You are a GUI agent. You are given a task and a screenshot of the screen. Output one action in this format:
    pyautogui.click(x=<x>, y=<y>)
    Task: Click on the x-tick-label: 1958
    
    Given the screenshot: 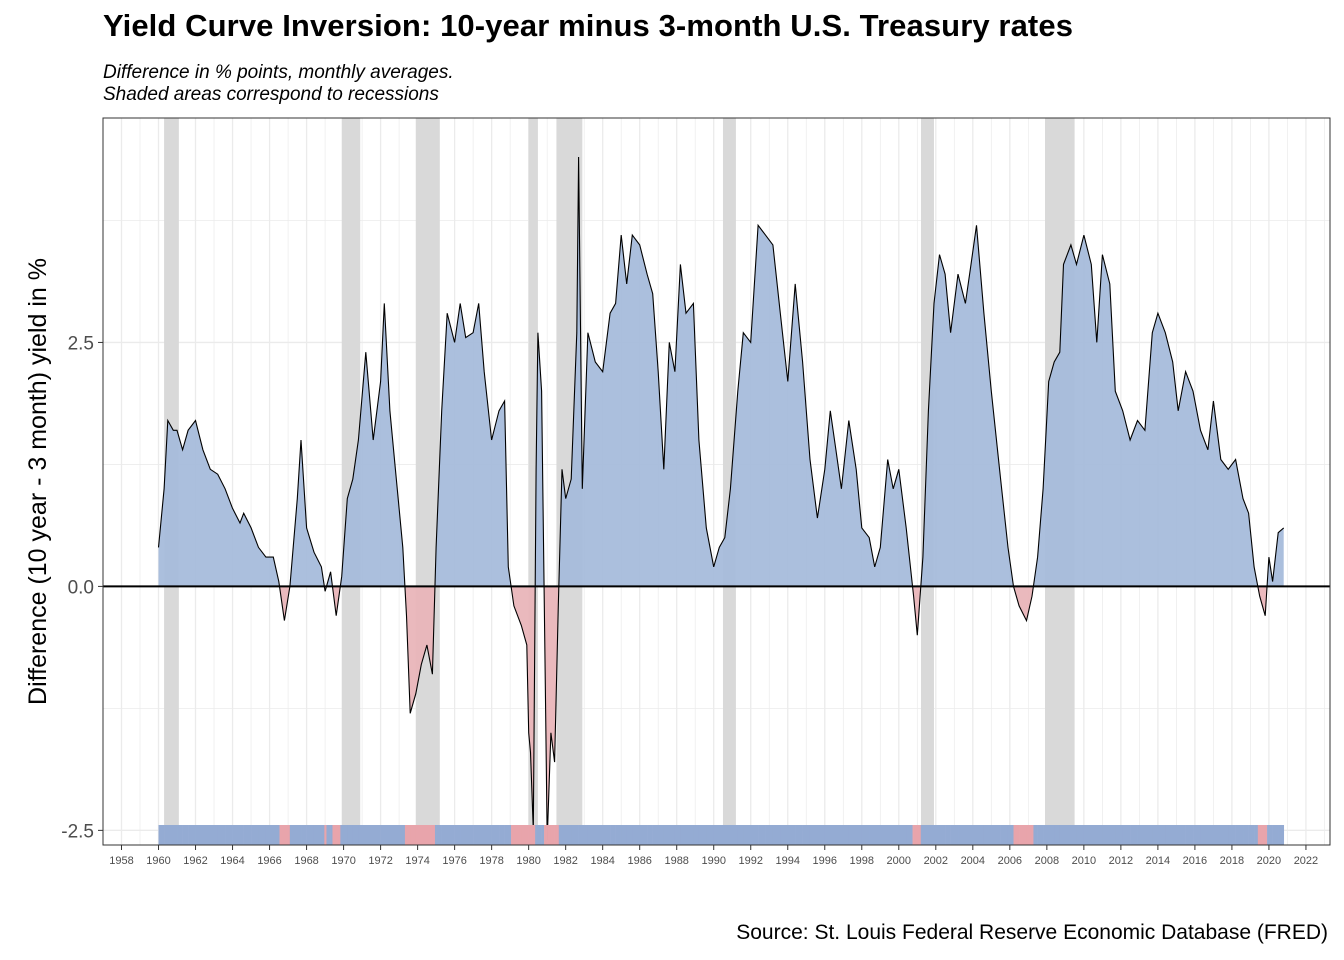 What is the action you would take?
    pyautogui.click(x=121, y=861)
    